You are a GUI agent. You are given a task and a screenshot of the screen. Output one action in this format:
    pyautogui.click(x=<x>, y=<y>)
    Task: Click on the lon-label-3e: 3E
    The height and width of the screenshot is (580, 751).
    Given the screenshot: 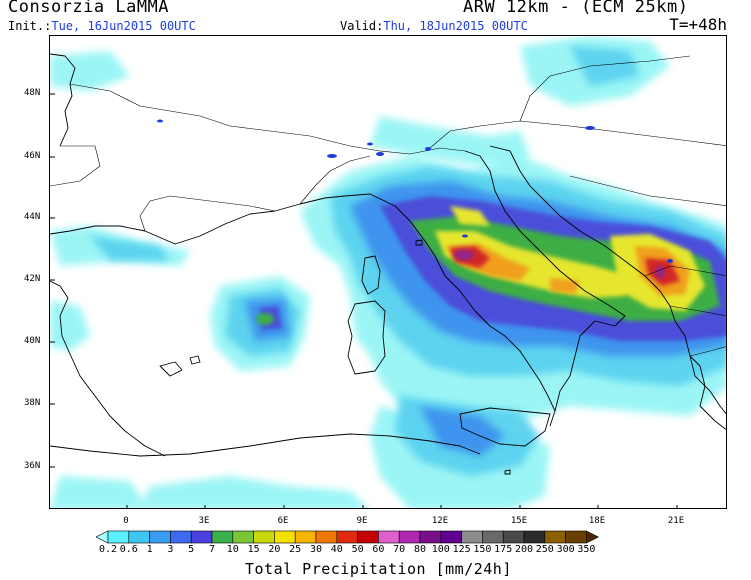 What is the action you would take?
    pyautogui.click(x=204, y=521)
    